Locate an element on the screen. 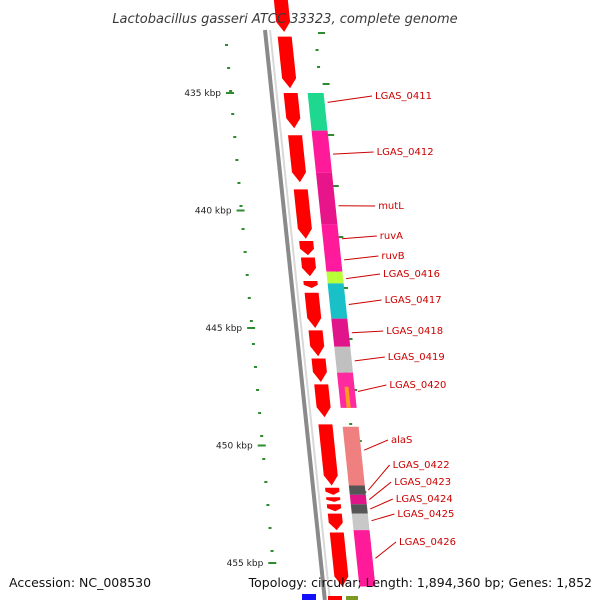  gene-label: LGAS_0417 is located at coordinates (413, 300).